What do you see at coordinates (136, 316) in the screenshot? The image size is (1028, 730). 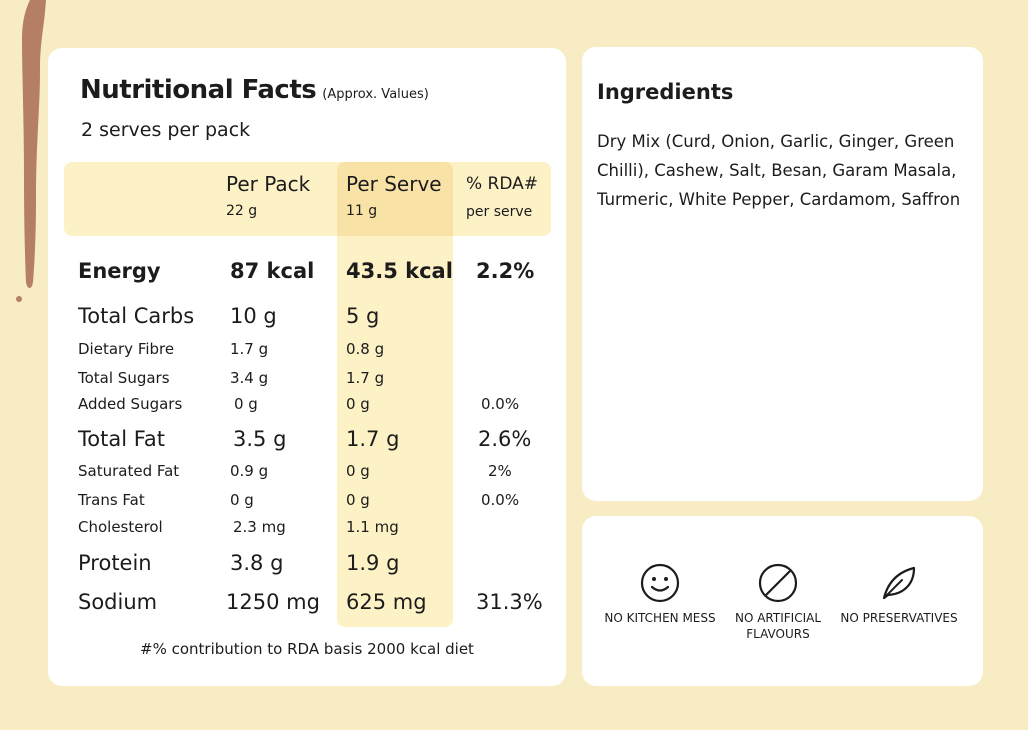 I see `row-label: Total Carbs` at bounding box center [136, 316].